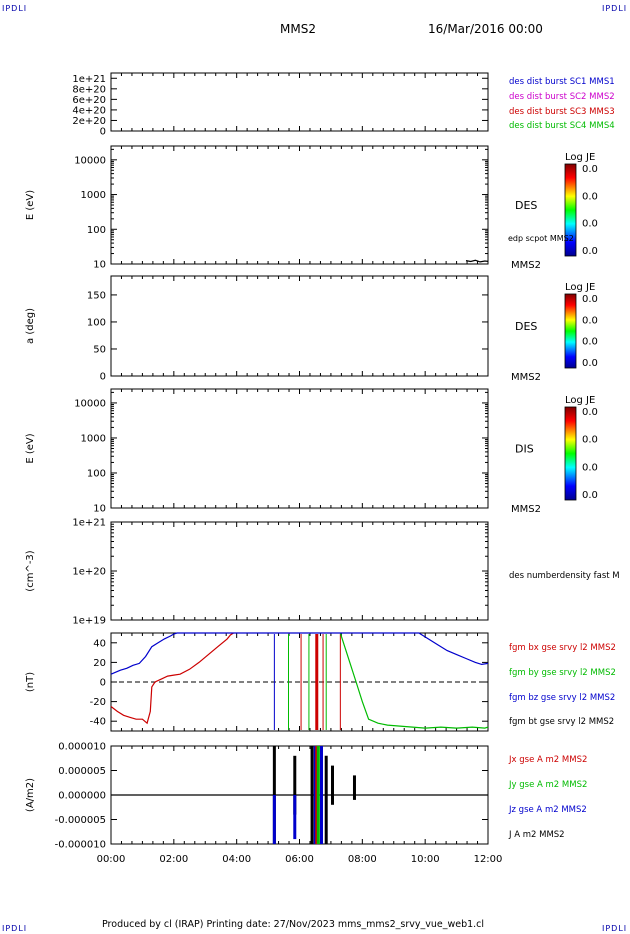 Image resolution: width=630 pixels, height=934 pixels. I want to click on corner-label-top-left: IPDLI, so click(15, 8).